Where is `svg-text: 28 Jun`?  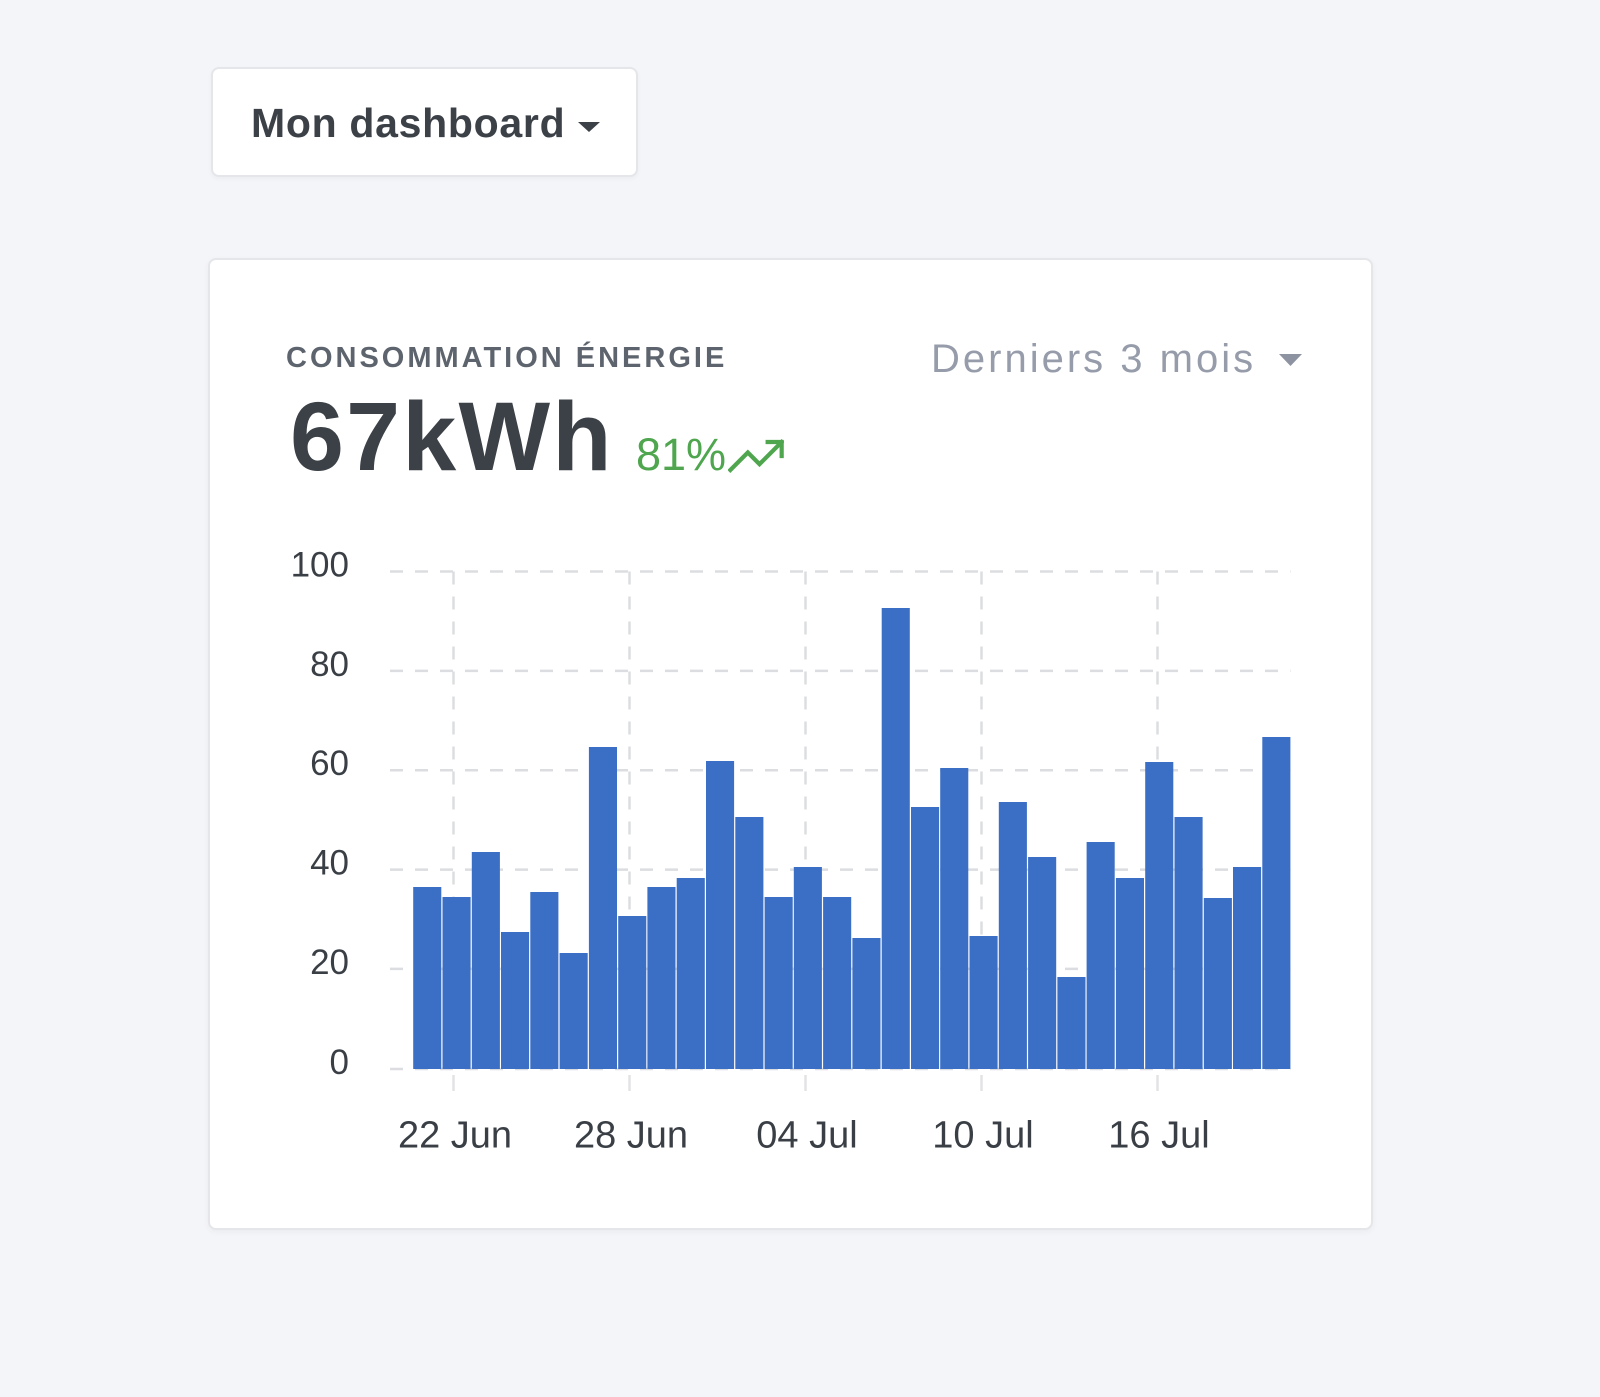
svg-text: 28 Jun is located at coordinates (631, 1136).